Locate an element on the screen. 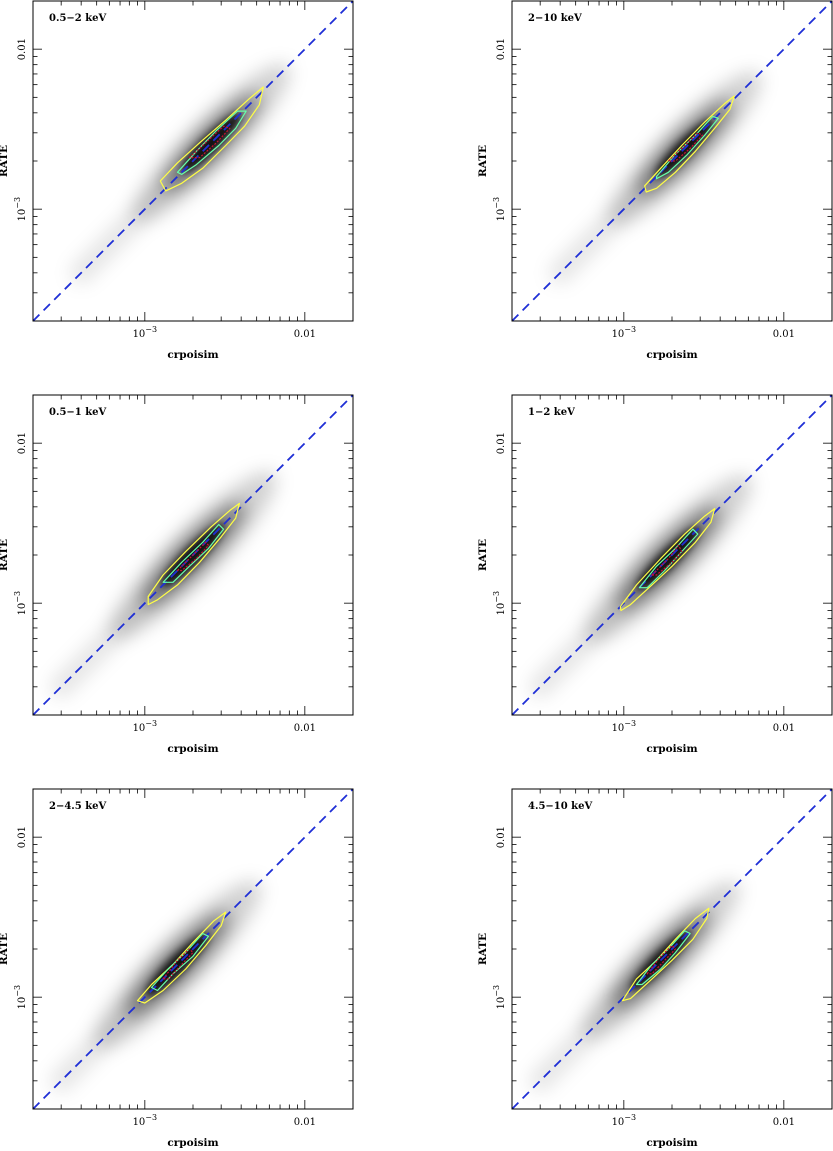  panel-band-label: 0.5−2 keV is located at coordinates (78, 18).